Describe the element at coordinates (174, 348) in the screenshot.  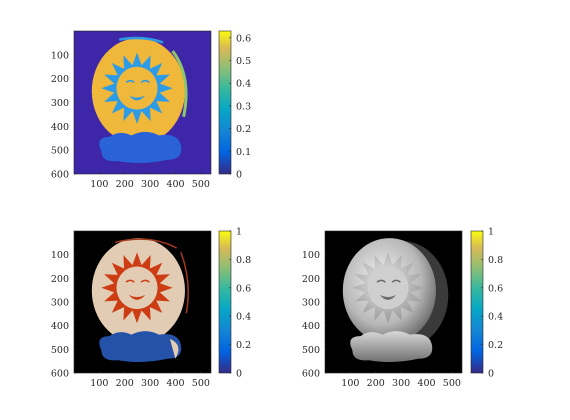
I see `base-edge` at that location.